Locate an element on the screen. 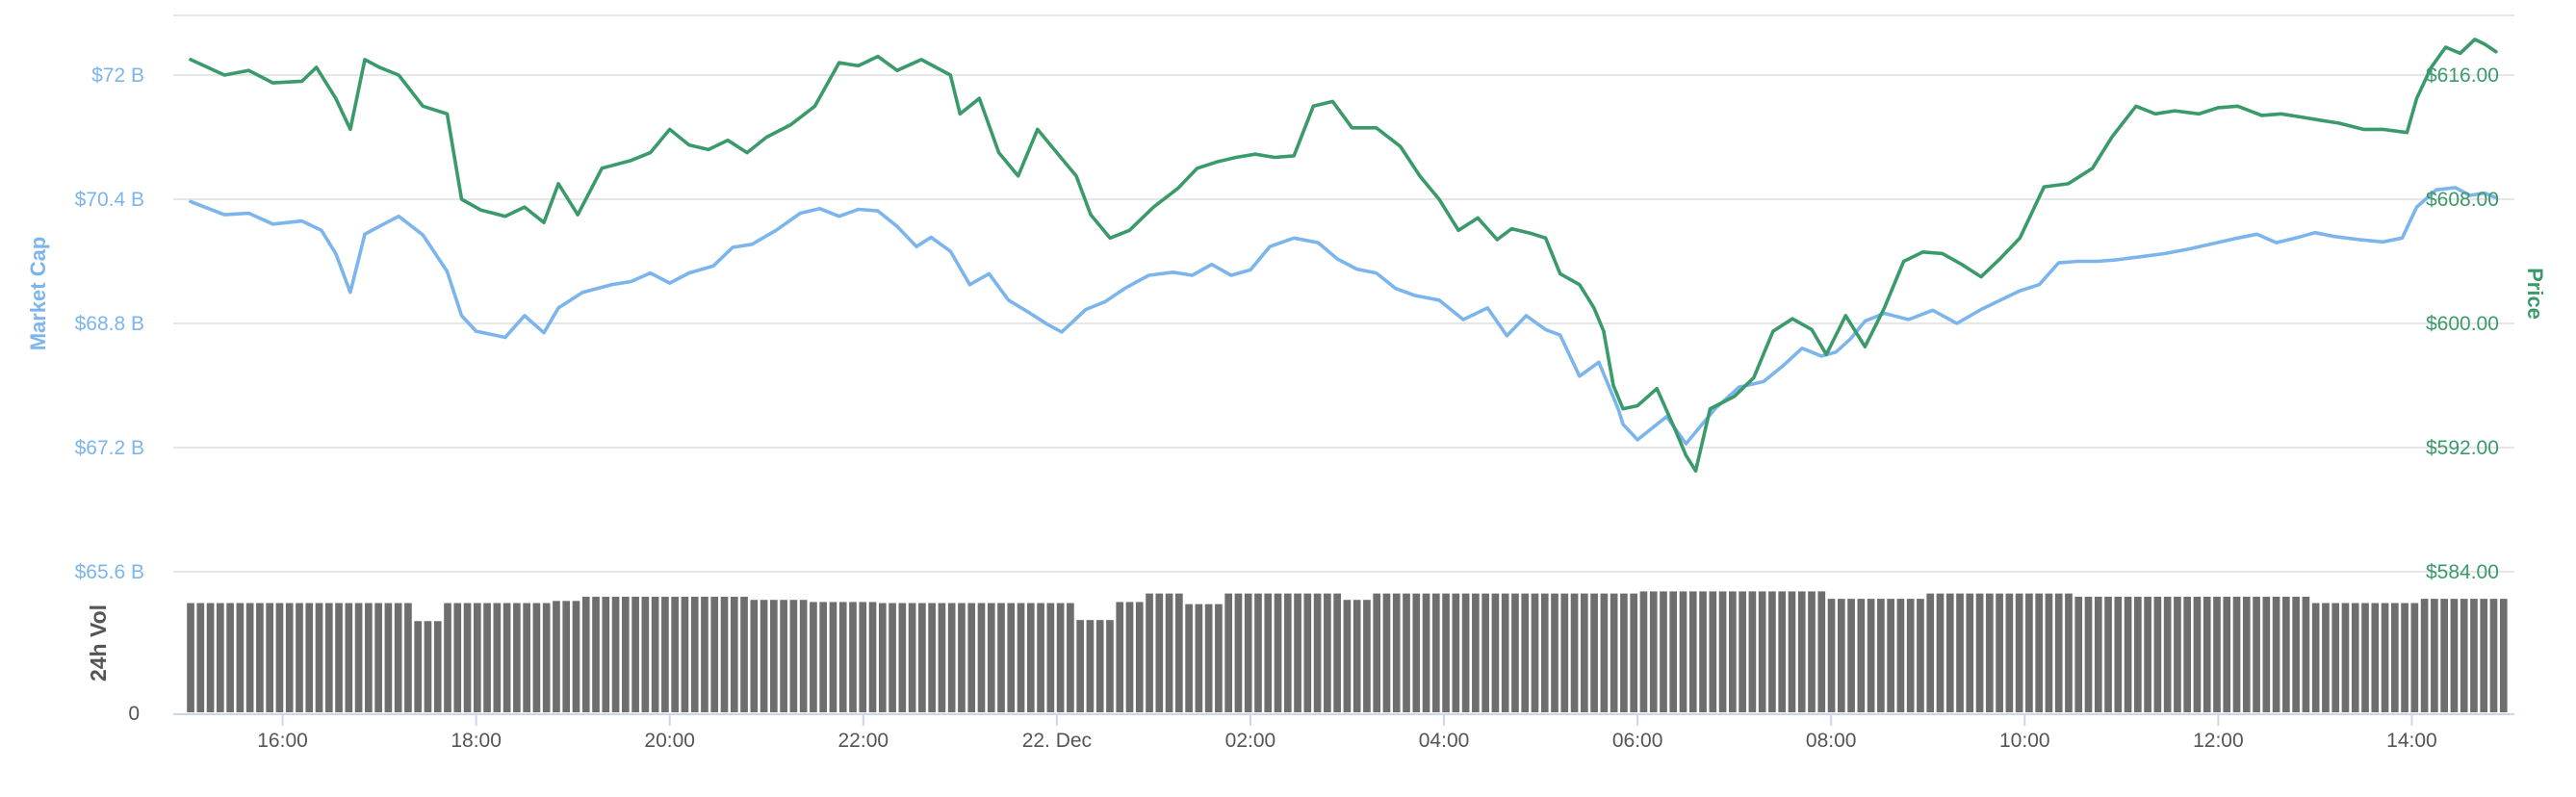  right-axis-tick-label: $592.00 is located at coordinates (2462, 448).